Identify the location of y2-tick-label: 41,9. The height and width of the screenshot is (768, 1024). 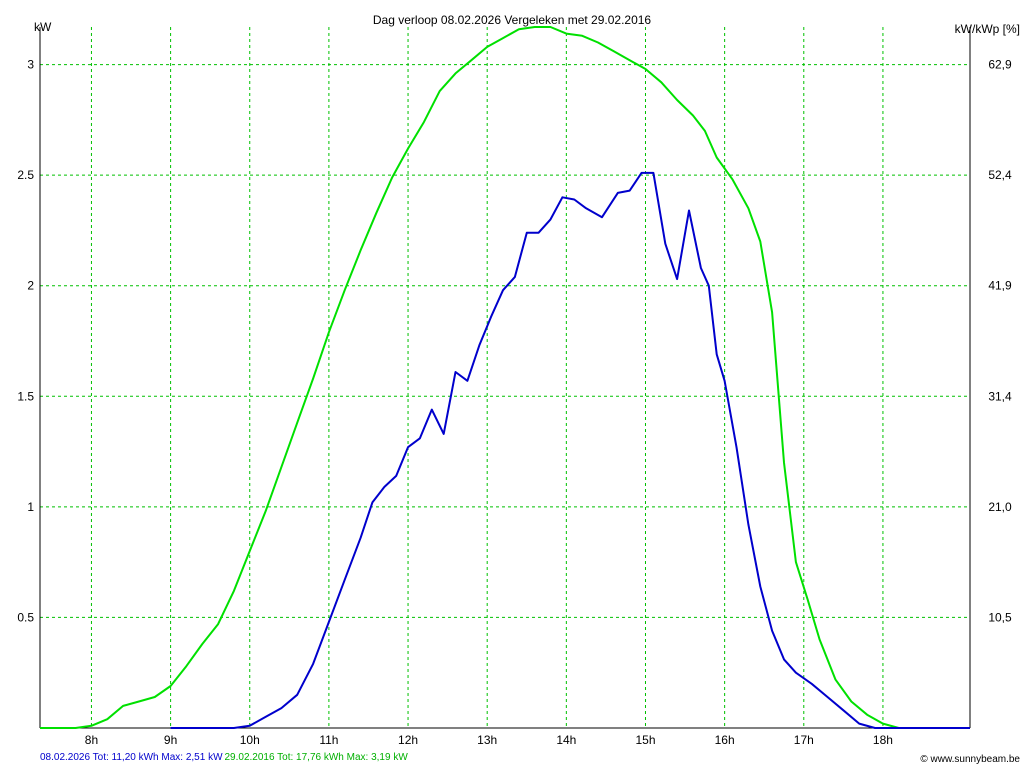
(1000, 286).